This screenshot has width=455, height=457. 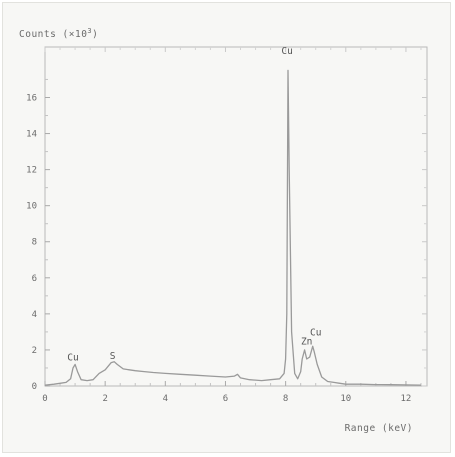 I want to click on y-tick-label-0: 0, so click(x=34, y=387).